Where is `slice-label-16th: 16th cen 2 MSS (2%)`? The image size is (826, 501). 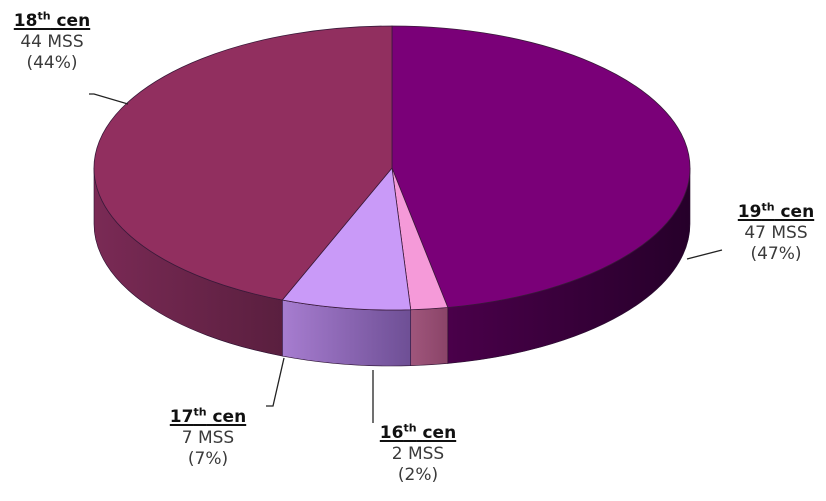
slice-label-16th: 16th cen 2 MSS (2%) is located at coordinates (418, 453).